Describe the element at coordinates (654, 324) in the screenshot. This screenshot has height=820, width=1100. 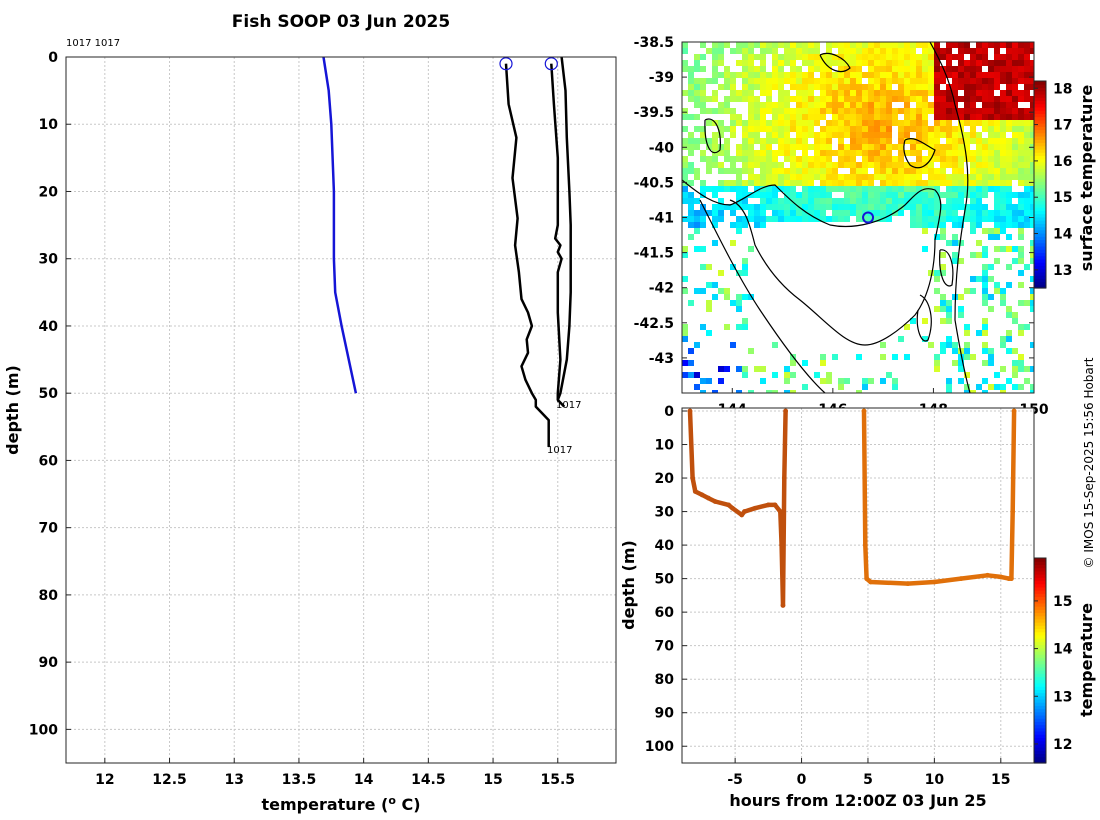
I see `map-lat-label-8: -42.5` at that location.